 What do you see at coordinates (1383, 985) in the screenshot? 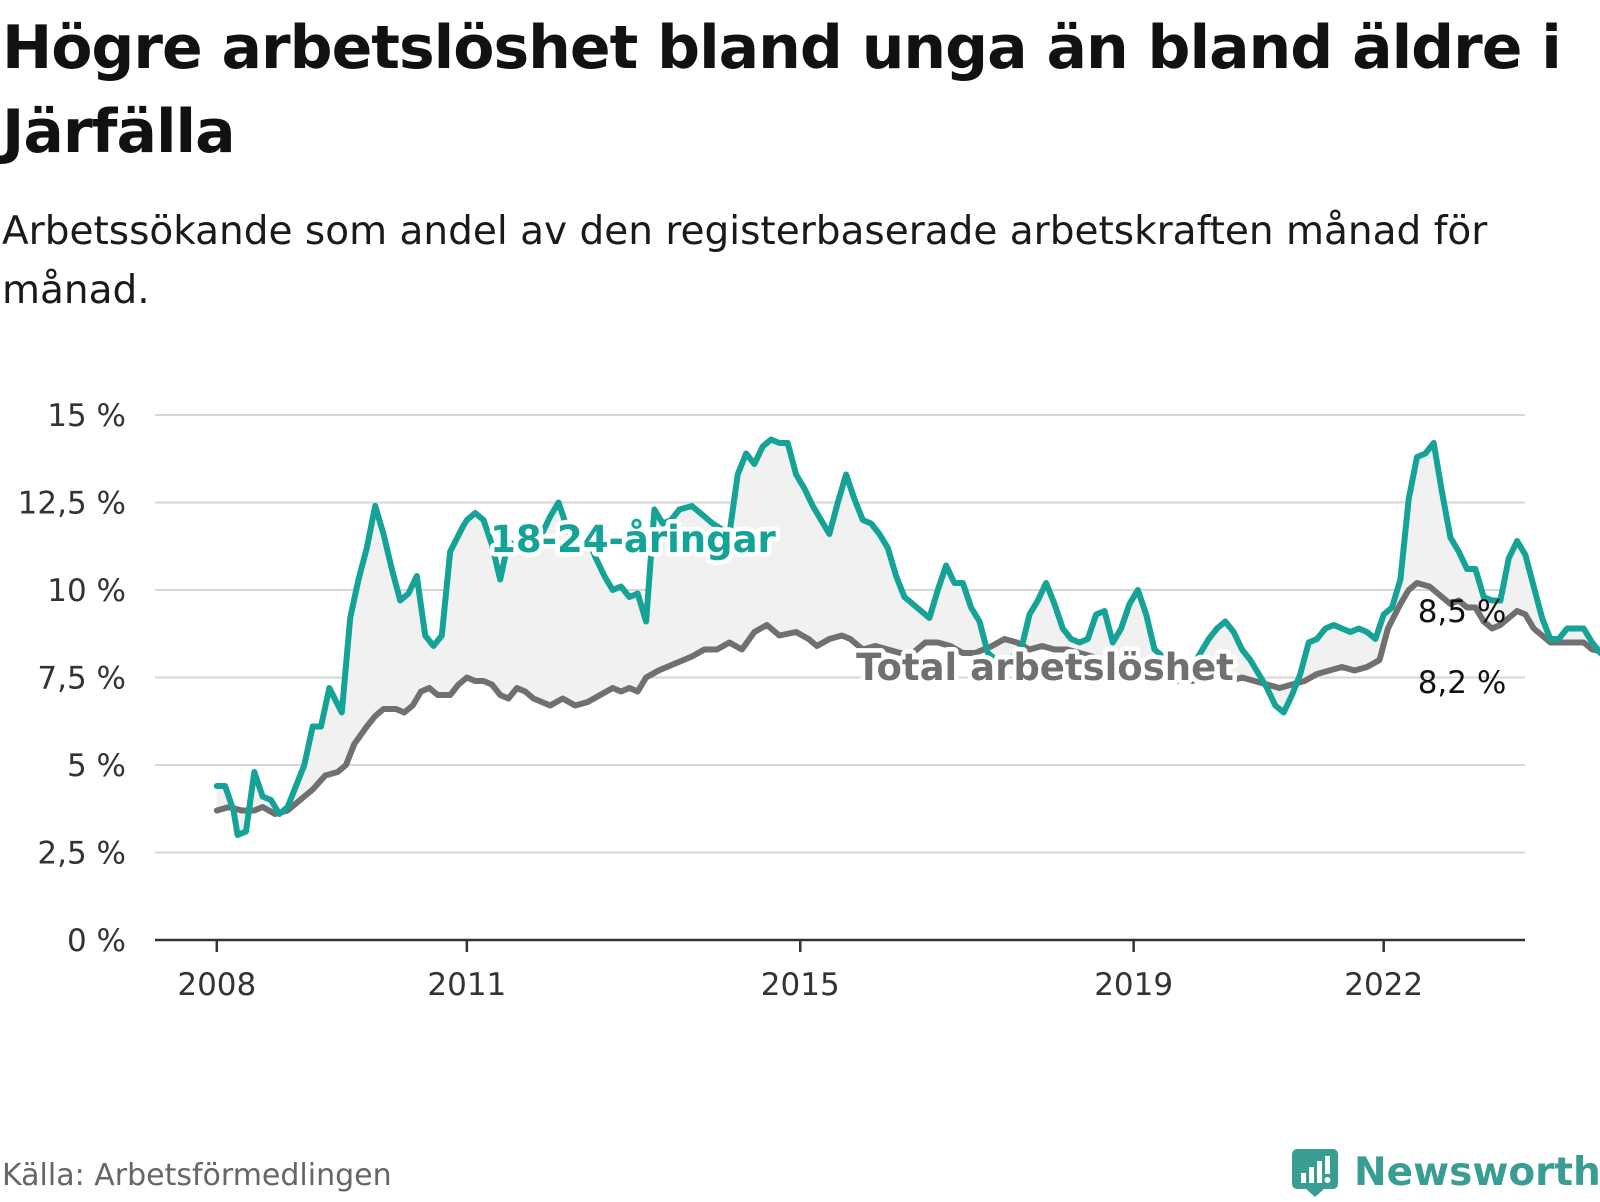
I see `x-tick-label: 2022` at bounding box center [1383, 985].